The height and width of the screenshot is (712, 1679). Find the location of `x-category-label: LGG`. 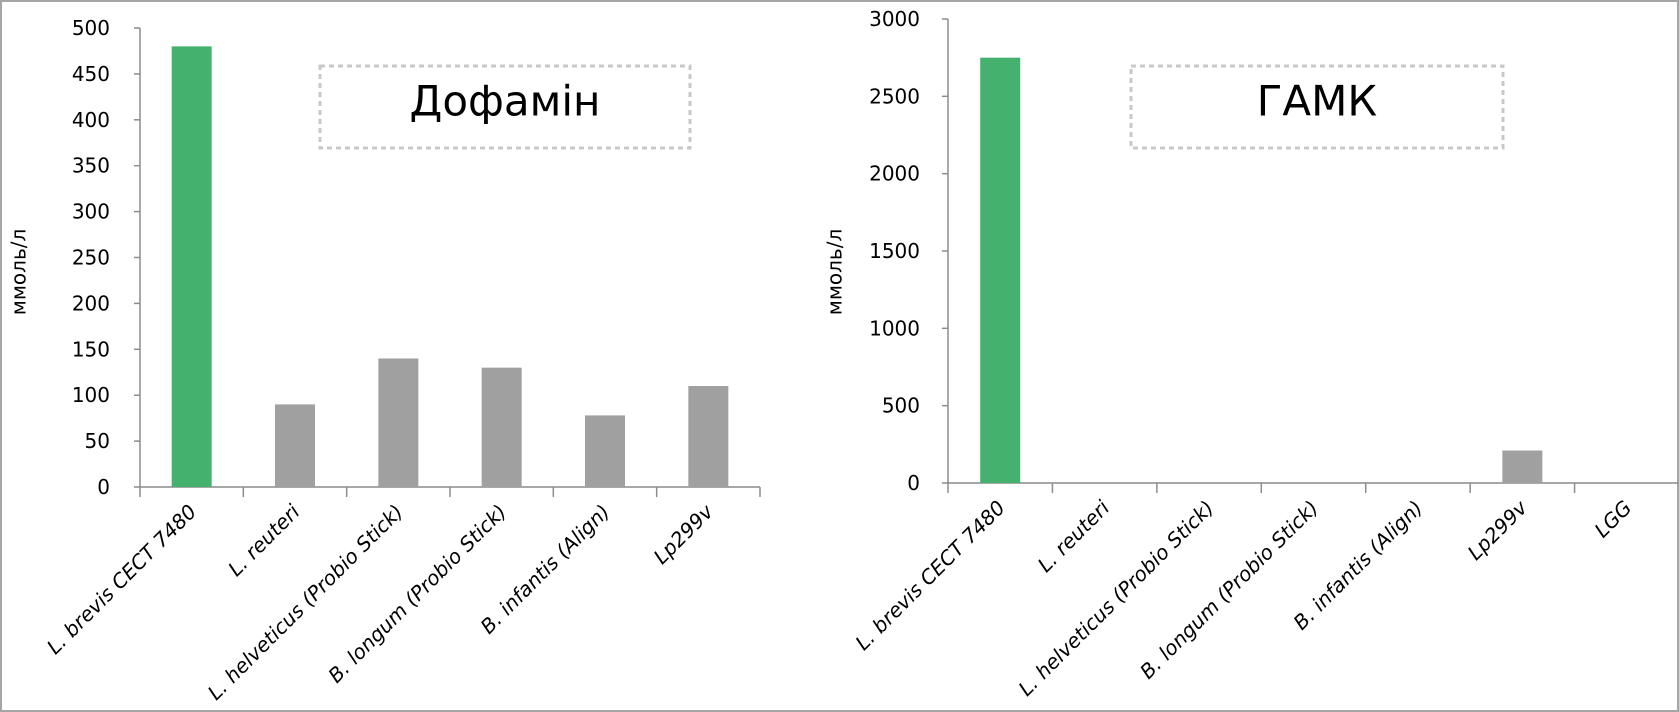

x-category-label: LGG is located at coordinates (1613, 519).